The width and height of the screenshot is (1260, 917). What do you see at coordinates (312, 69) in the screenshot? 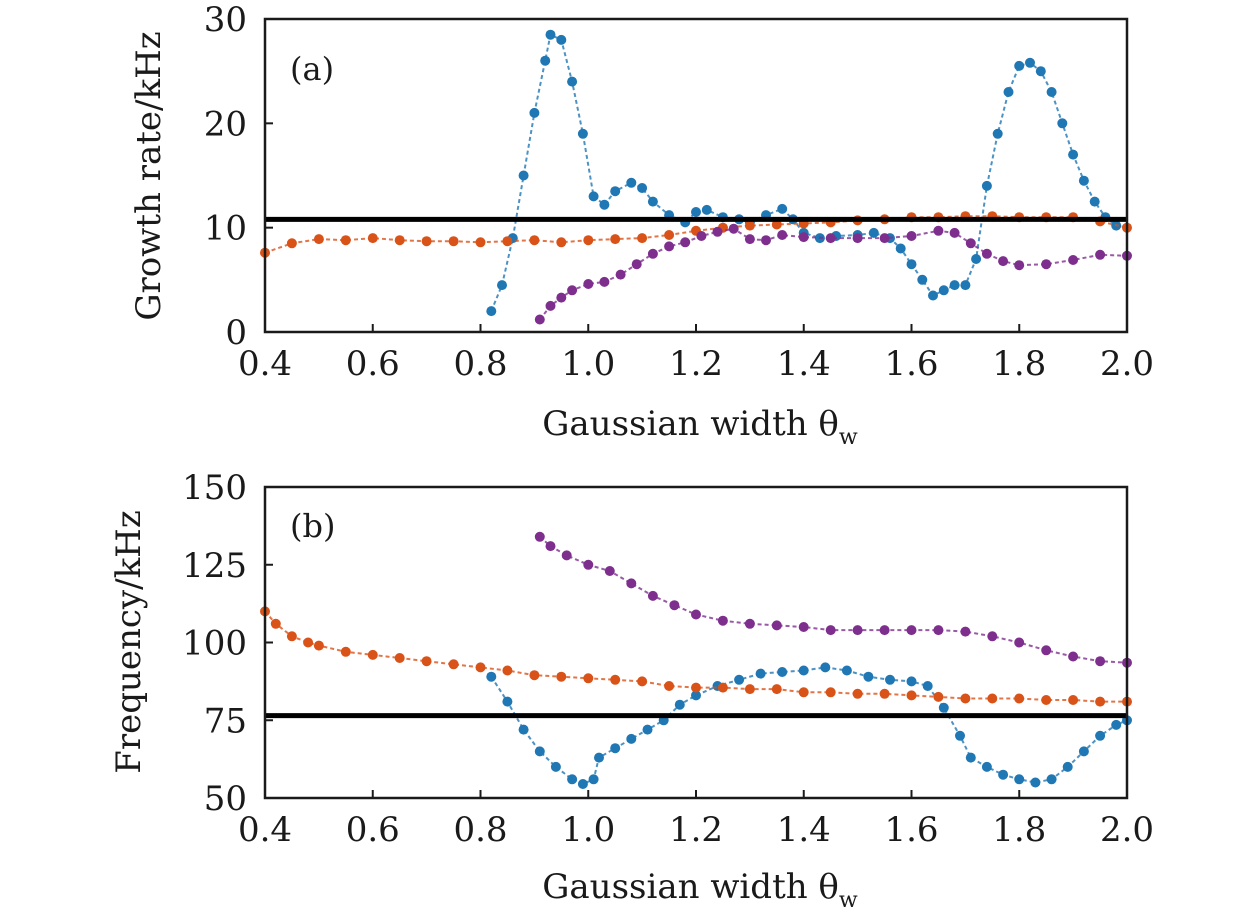
I see `panel-a-label: (a)` at bounding box center [312, 69].